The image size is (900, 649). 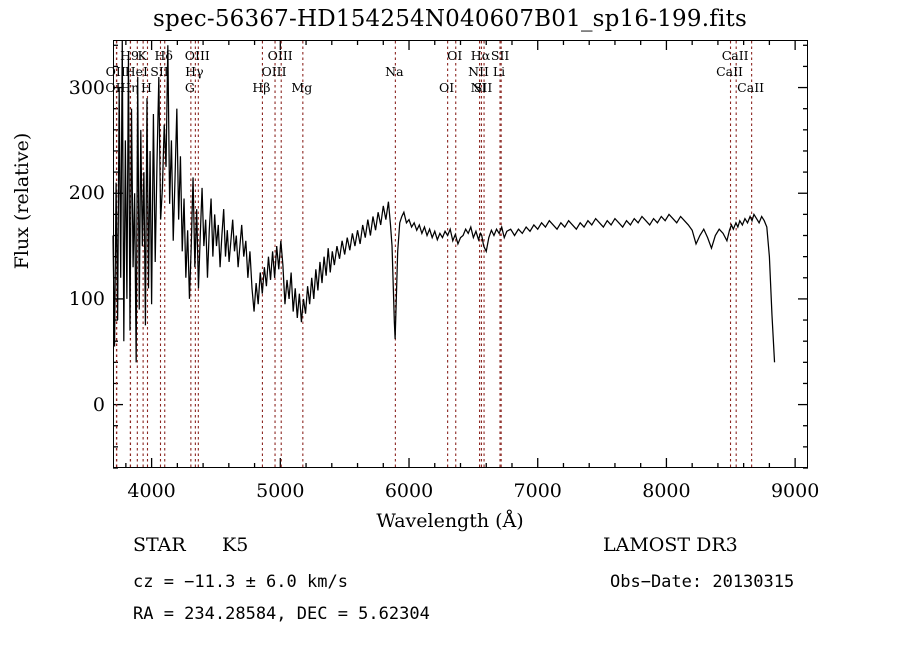 What do you see at coordinates (261, 87) in the screenshot?
I see `line-label-h: Hβ` at bounding box center [261, 87].